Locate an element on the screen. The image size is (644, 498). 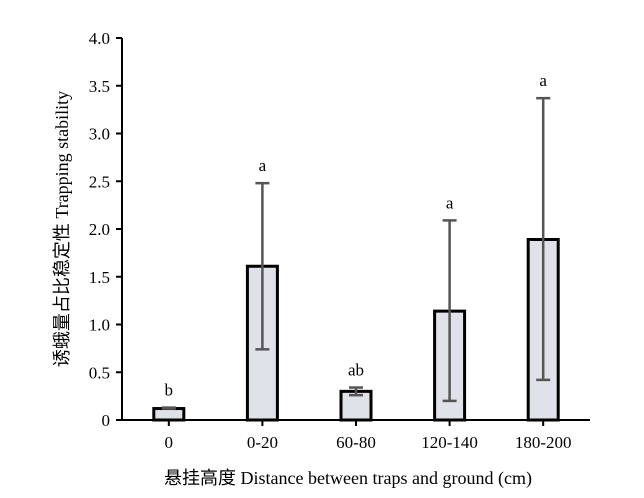
y-tick-label-9: 4.0 is located at coordinates (99, 38).